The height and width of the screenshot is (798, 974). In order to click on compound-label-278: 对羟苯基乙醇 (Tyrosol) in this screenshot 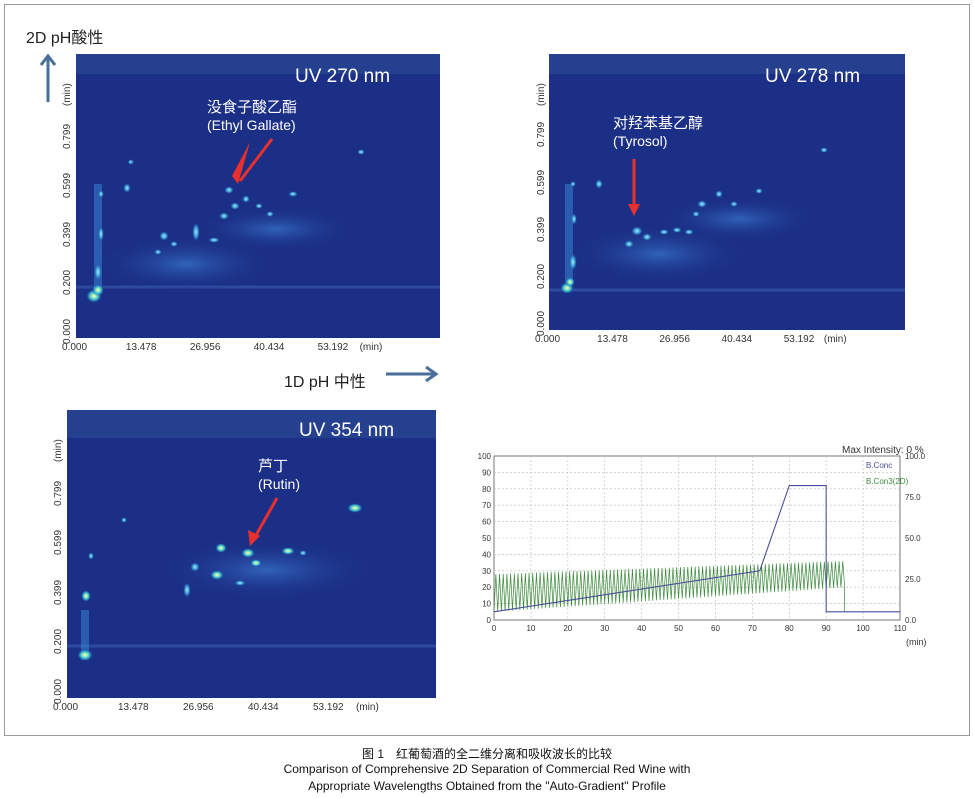, I will do `click(658, 130)`.